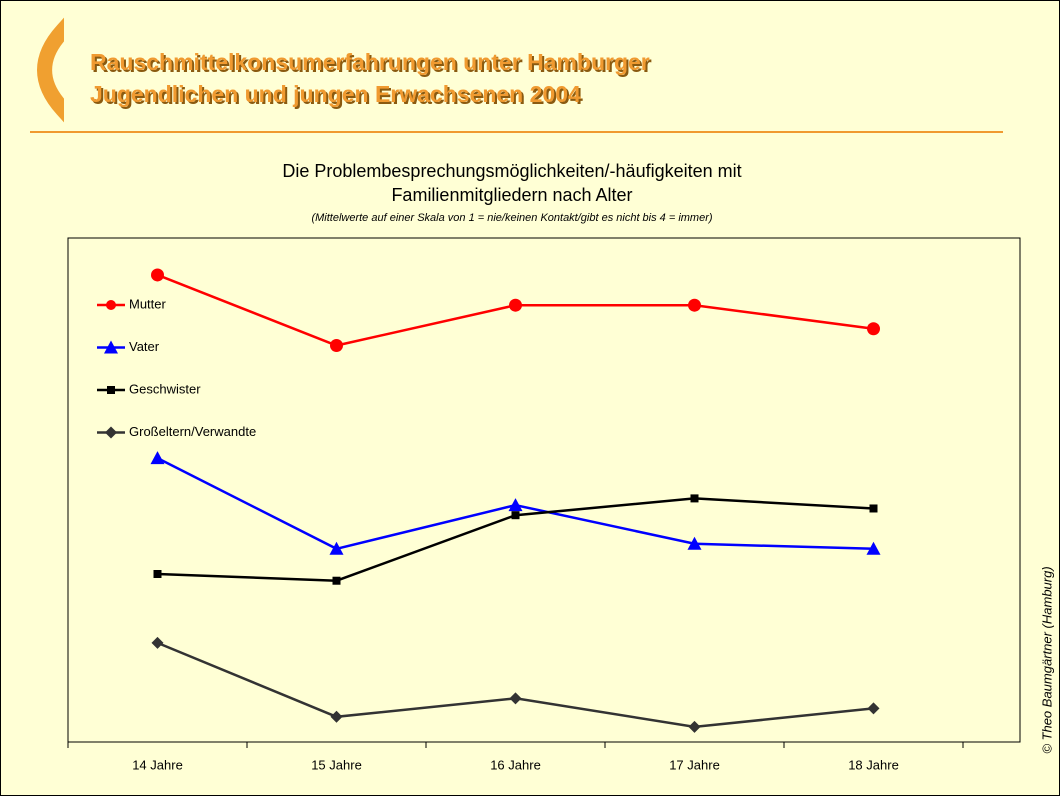  I want to click on chart-title: Familienmitgliedern nach Alter, so click(511, 195).